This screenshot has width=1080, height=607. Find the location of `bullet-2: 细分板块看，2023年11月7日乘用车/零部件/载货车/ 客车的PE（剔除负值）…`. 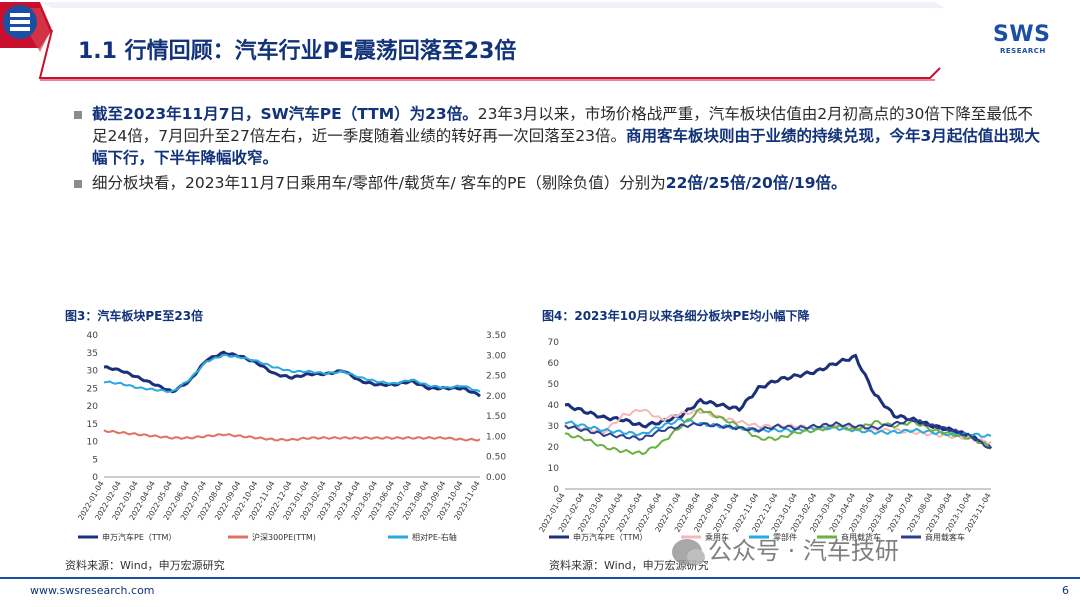

bullet-2: 细分板块看，2023年11月7日乘用车/零部件/载货车/ 客车的PE（剔除负值）… is located at coordinates (557, 183).